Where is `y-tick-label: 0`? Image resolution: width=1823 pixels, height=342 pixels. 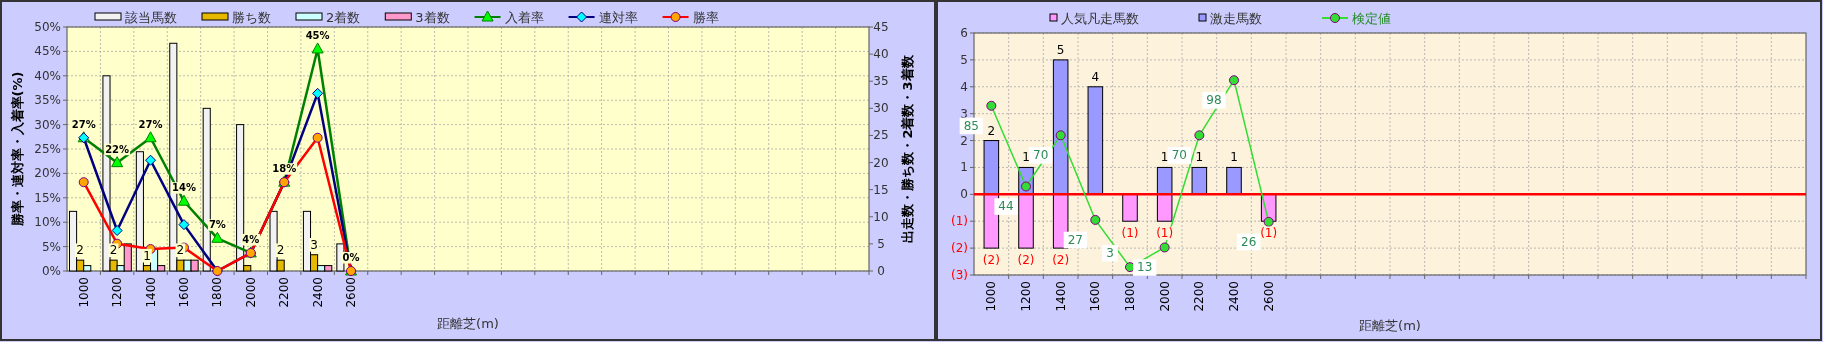 y-tick-label: 0 is located at coordinates (964, 194).